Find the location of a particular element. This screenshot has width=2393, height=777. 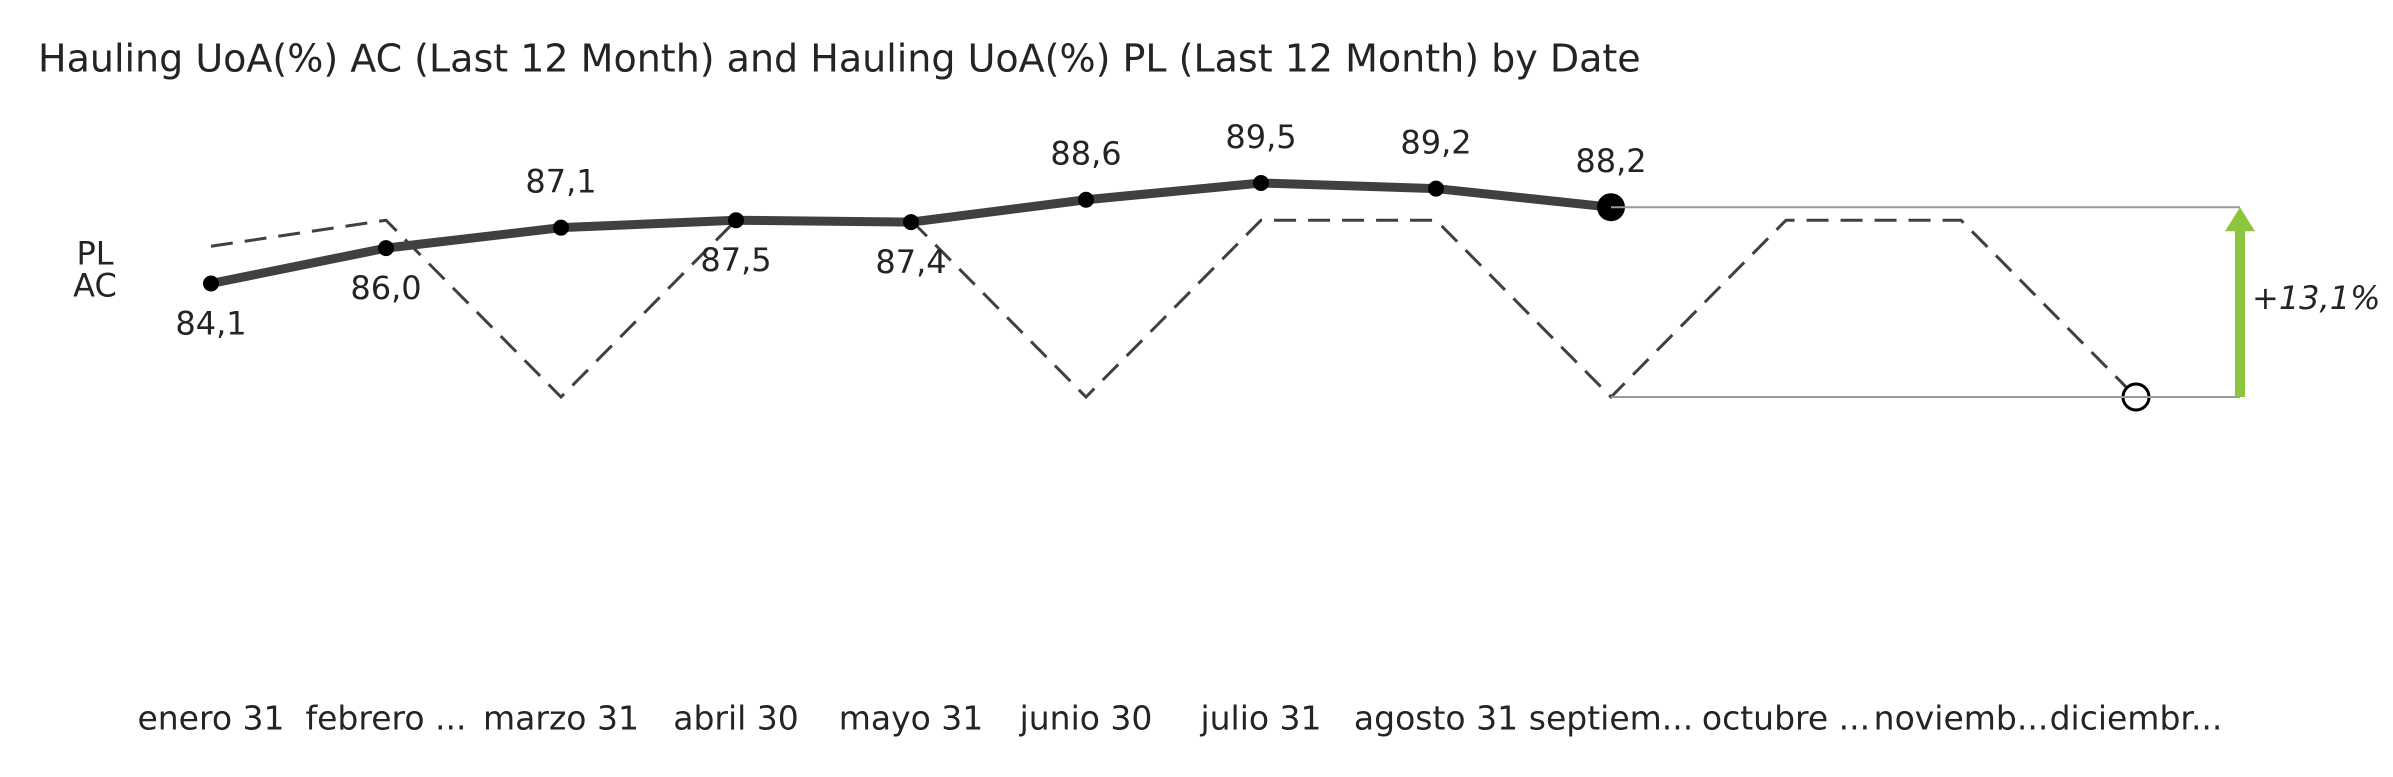

variance-label: +13,1% is located at coordinates (2316, 298).